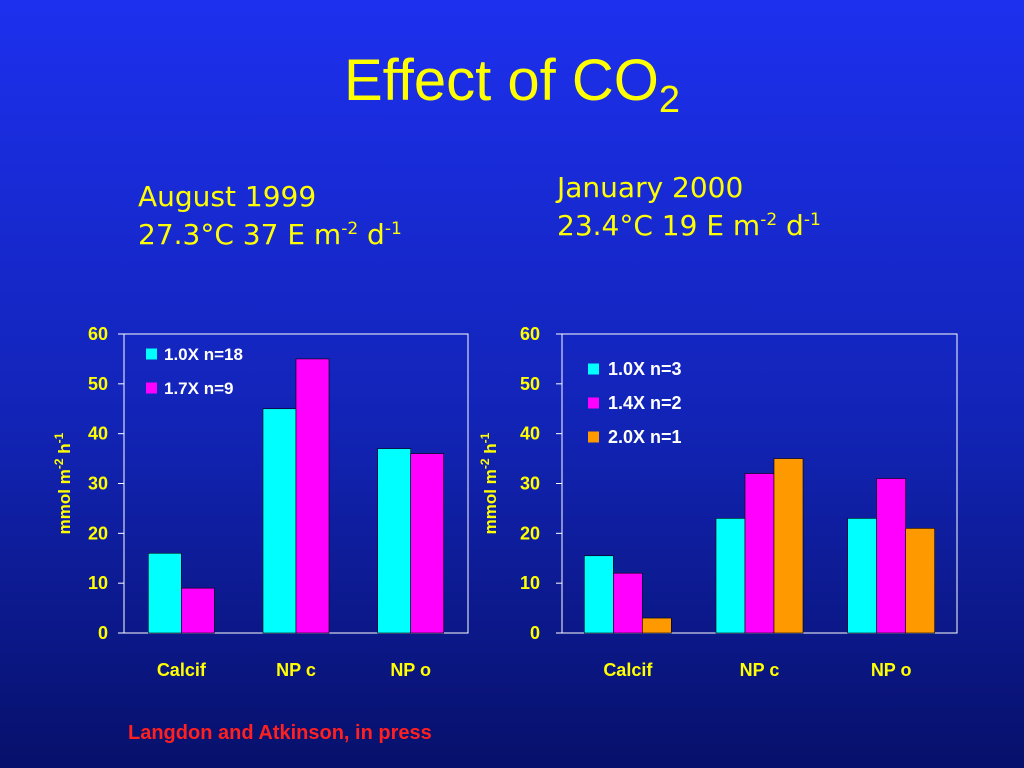 The image size is (1024, 768). I want to click on conditions-right-exp2: -1, so click(812, 220).